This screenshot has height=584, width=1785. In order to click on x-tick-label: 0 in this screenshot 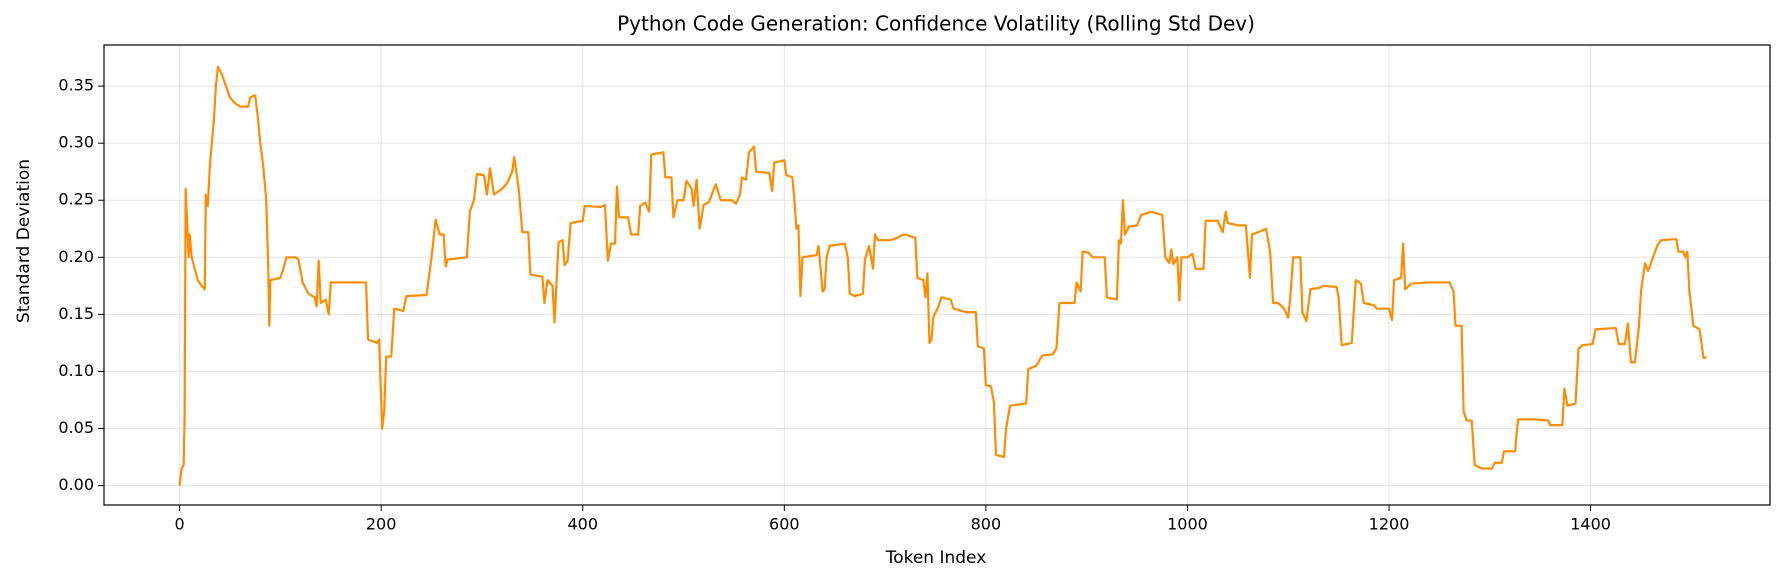, I will do `click(179, 524)`.